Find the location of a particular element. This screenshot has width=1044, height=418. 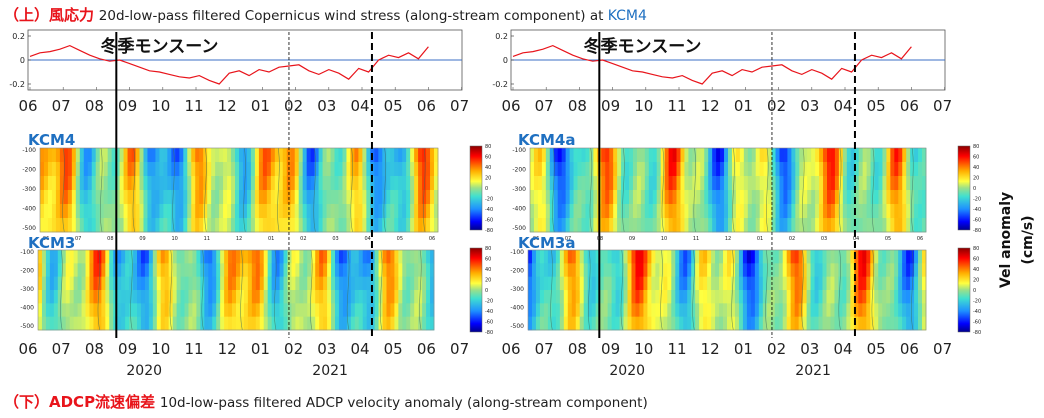

colorbar-label: Vel anomaly is located at coordinates (1006, 240).